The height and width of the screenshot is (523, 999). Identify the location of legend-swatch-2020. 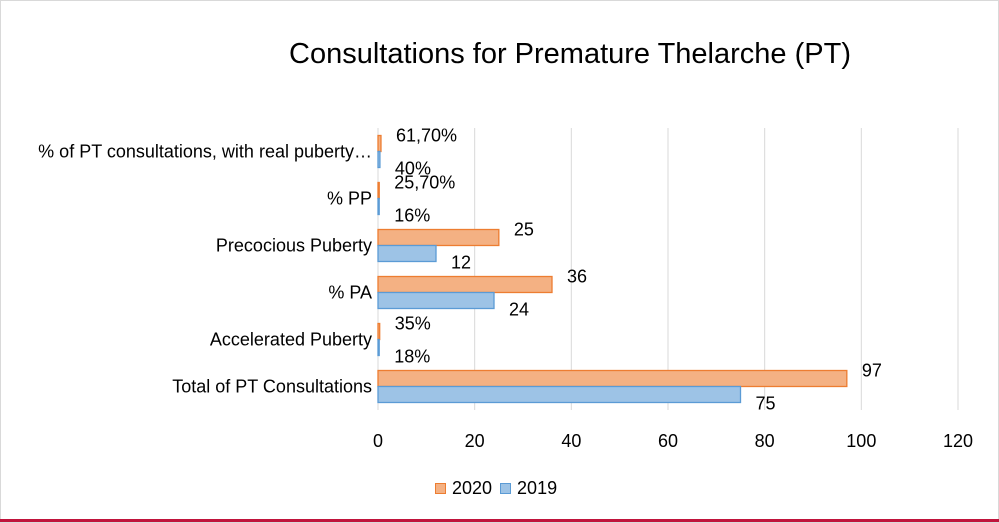
(440, 488).